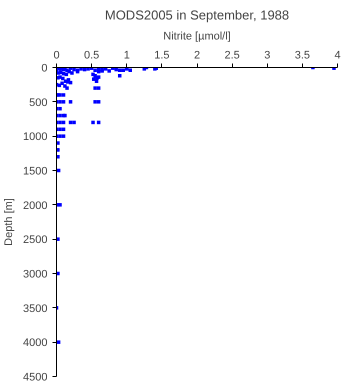  What do you see at coordinates (38, 102) in the screenshot?
I see `y-tick-label: 500` at bounding box center [38, 102].